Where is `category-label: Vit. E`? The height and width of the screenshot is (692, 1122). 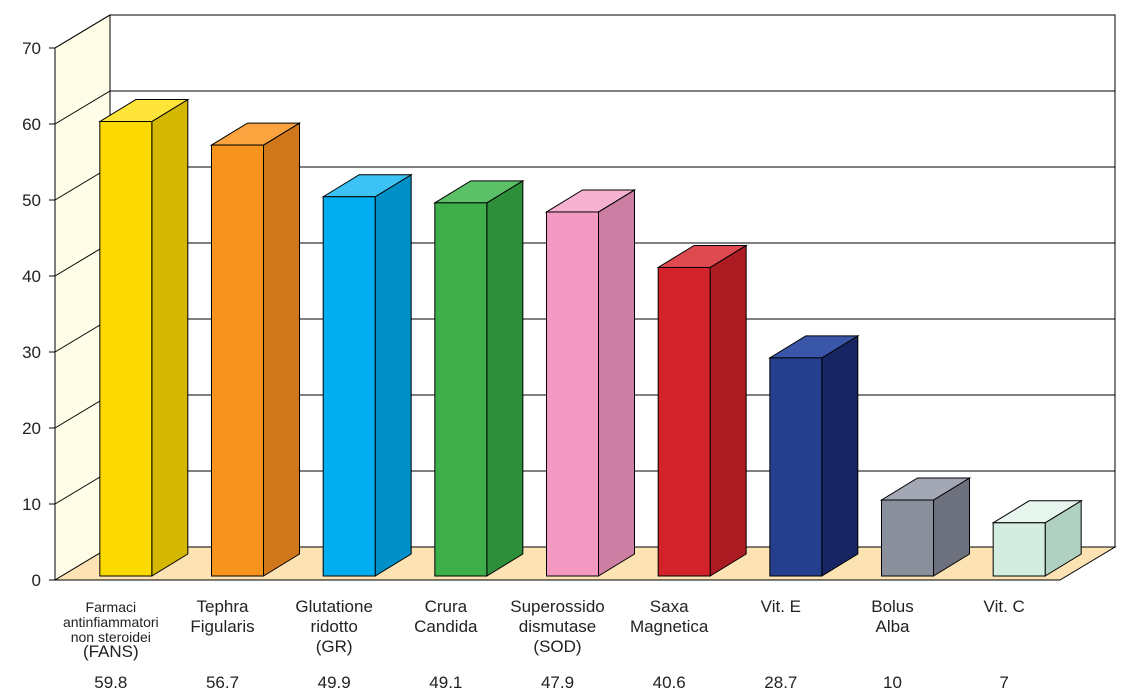 category-label: Vit. E is located at coordinates (781, 606).